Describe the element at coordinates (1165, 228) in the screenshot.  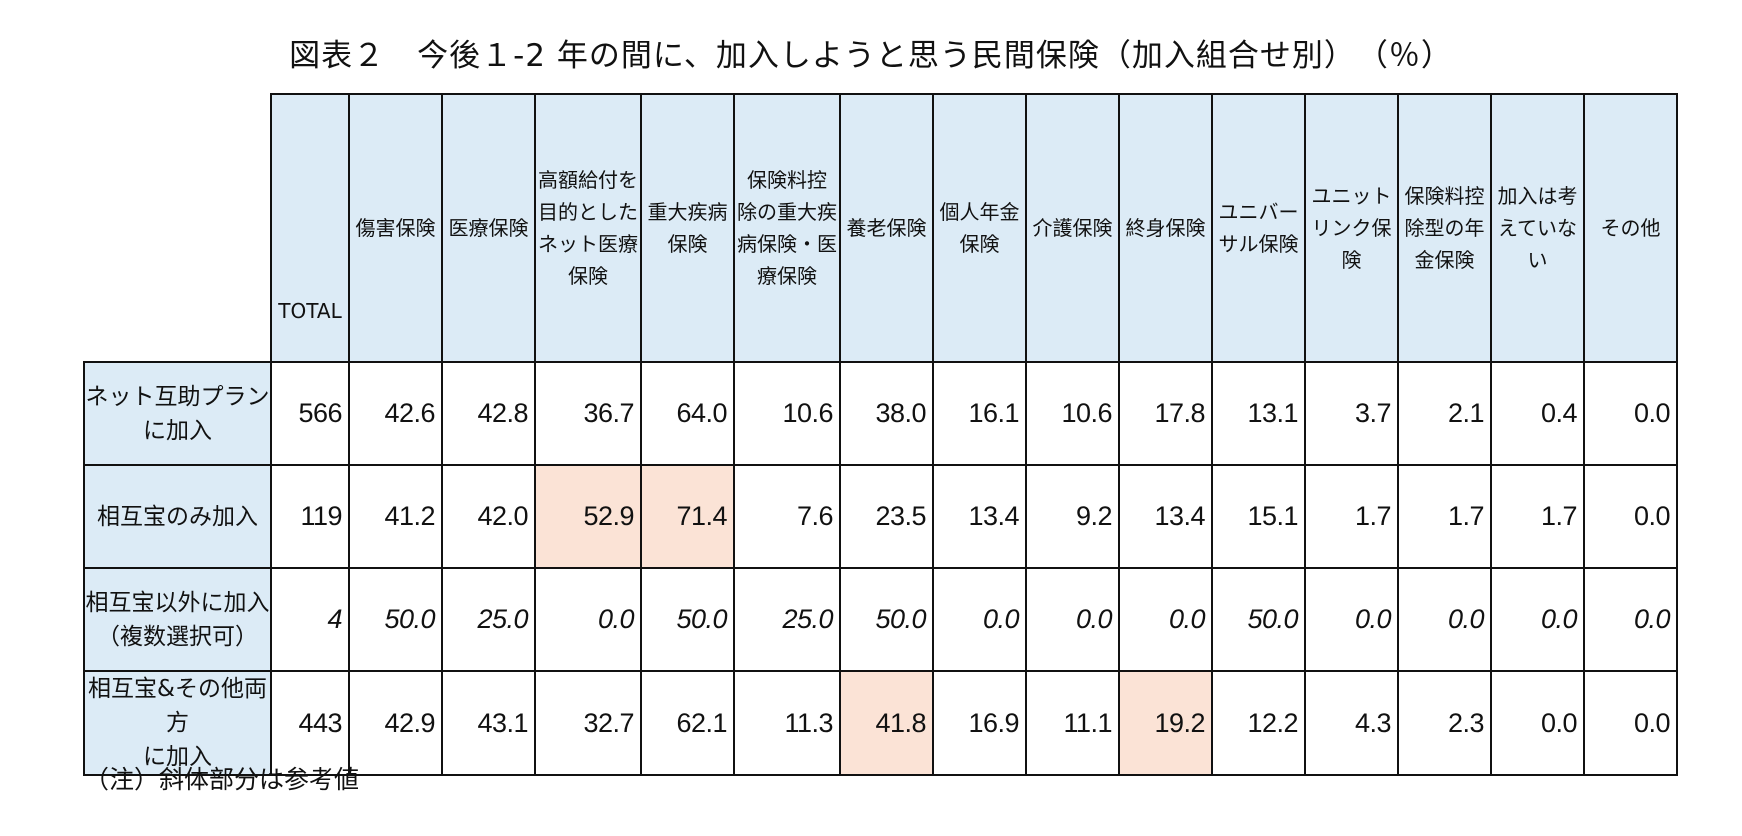
I see `column-header: 終身保険` at that location.